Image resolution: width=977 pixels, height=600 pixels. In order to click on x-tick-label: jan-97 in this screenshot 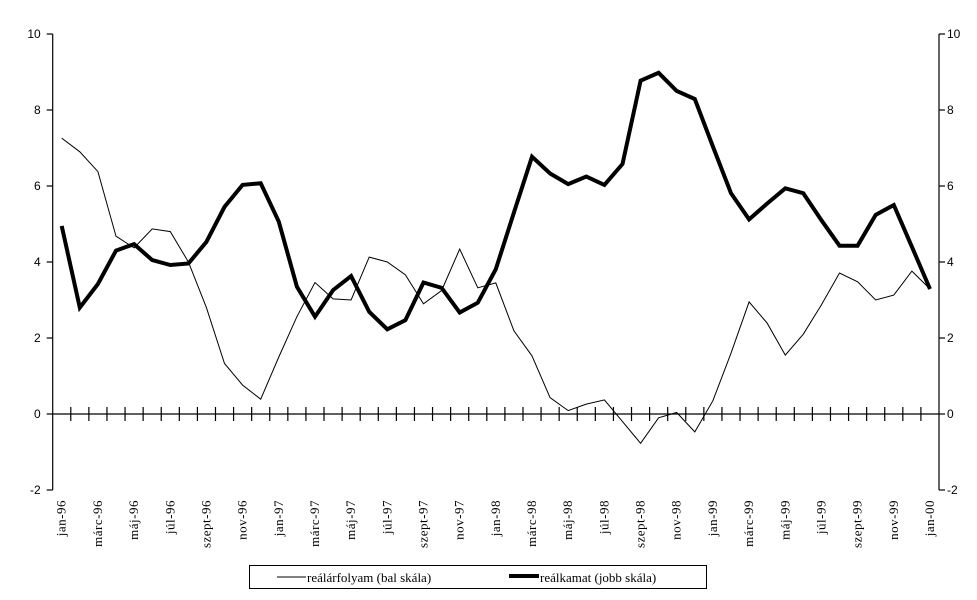, I will do `click(278, 518)`.